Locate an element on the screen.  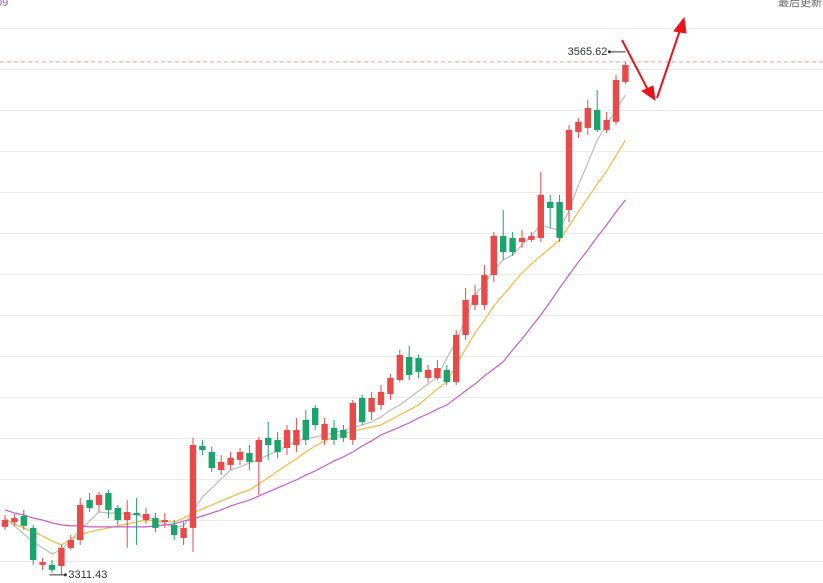
arrow-down is located at coordinates (635, 65).